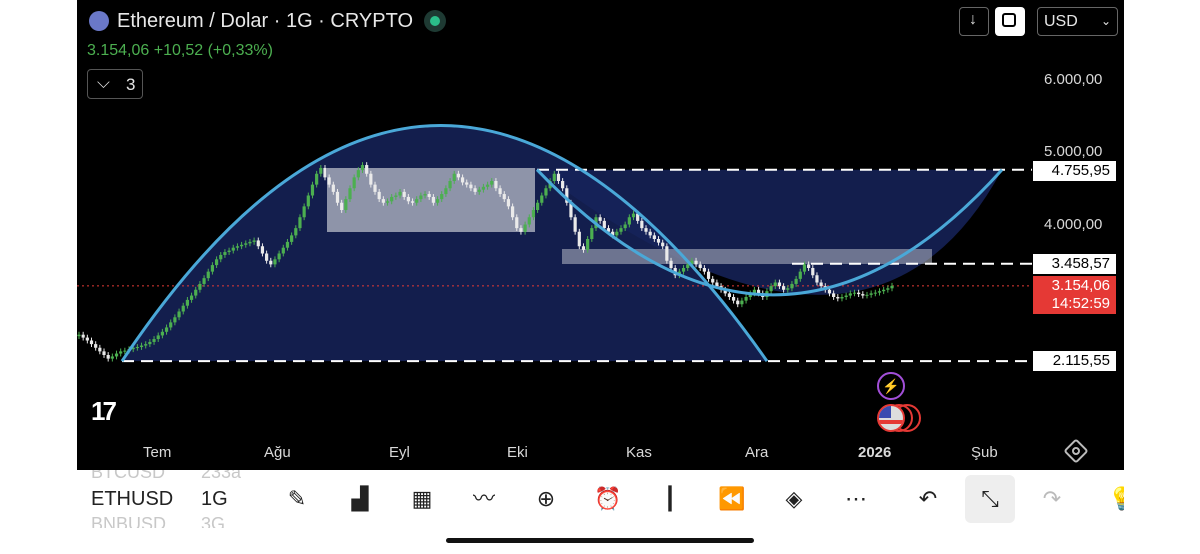 The height and width of the screenshot is (554, 1200). Describe the element at coordinates (1074, 361) in the screenshot. I see `price-tag-support: 2.115,55` at that location.